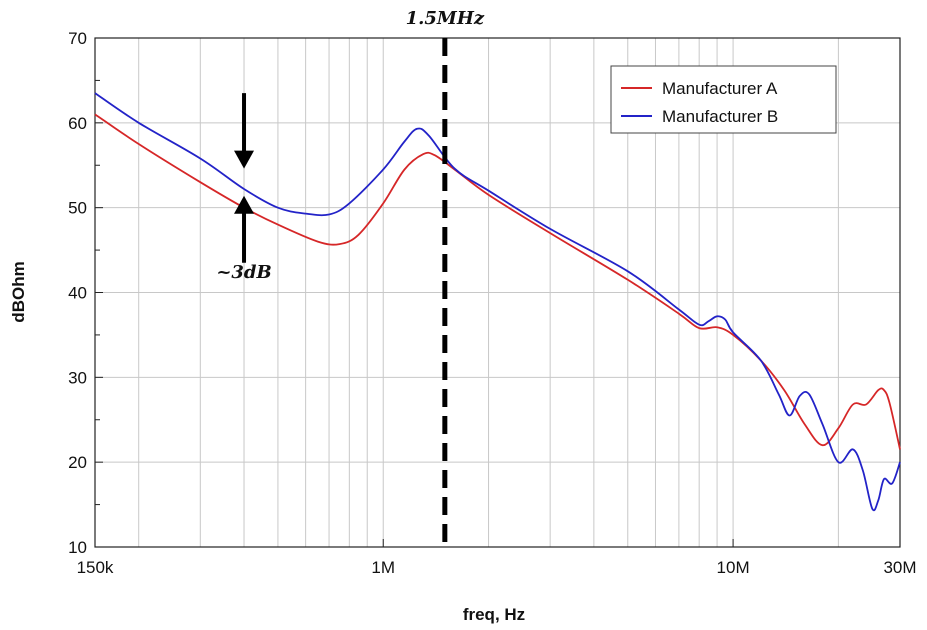 Image resolution: width=927 pixels, height=630 pixels. Describe the element at coordinates (244, 159) in the screenshot. I see `arrow-down-head` at that location.